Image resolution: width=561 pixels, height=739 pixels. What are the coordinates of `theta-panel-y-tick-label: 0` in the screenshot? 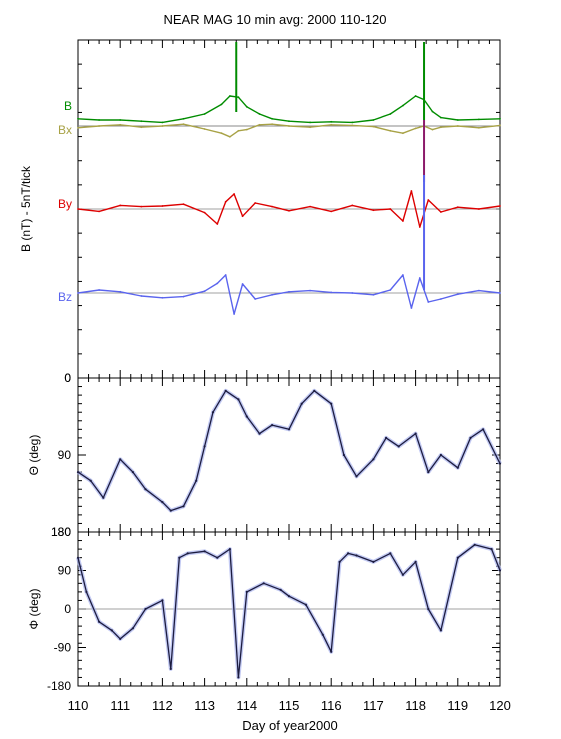 It's located at (67, 378).